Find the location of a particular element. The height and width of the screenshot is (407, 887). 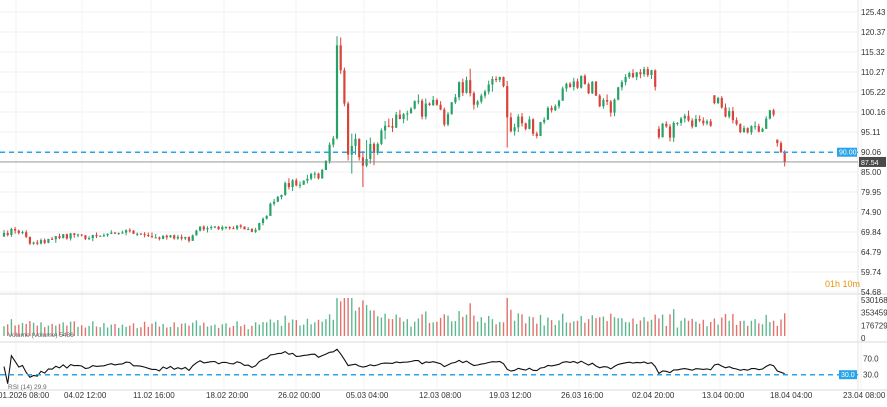

time-tick-label: 11.02 16:00 is located at coordinates (154, 395).